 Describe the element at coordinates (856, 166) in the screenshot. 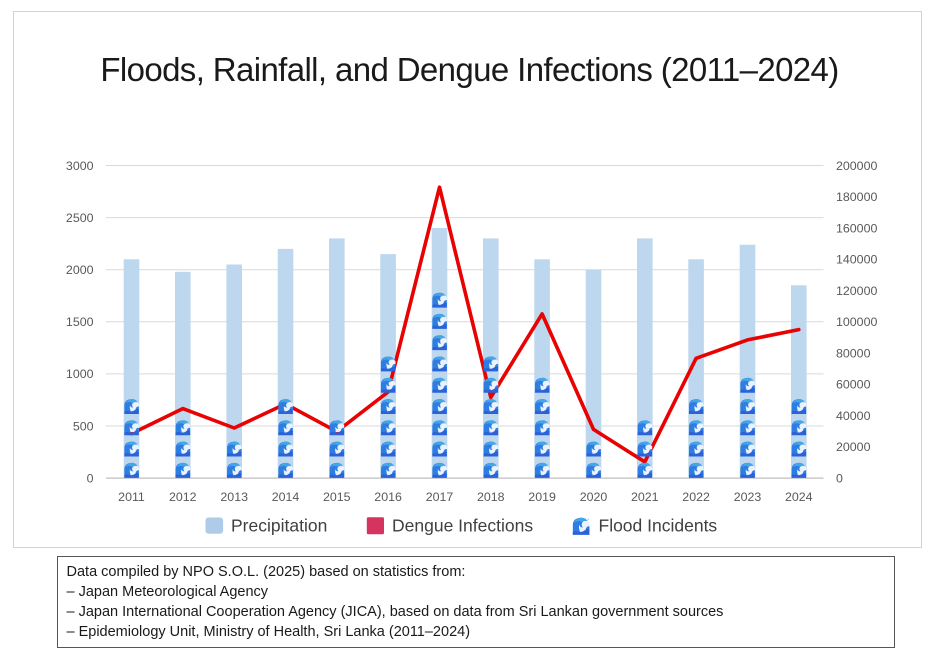

I see `svg-text: 200000` at that location.